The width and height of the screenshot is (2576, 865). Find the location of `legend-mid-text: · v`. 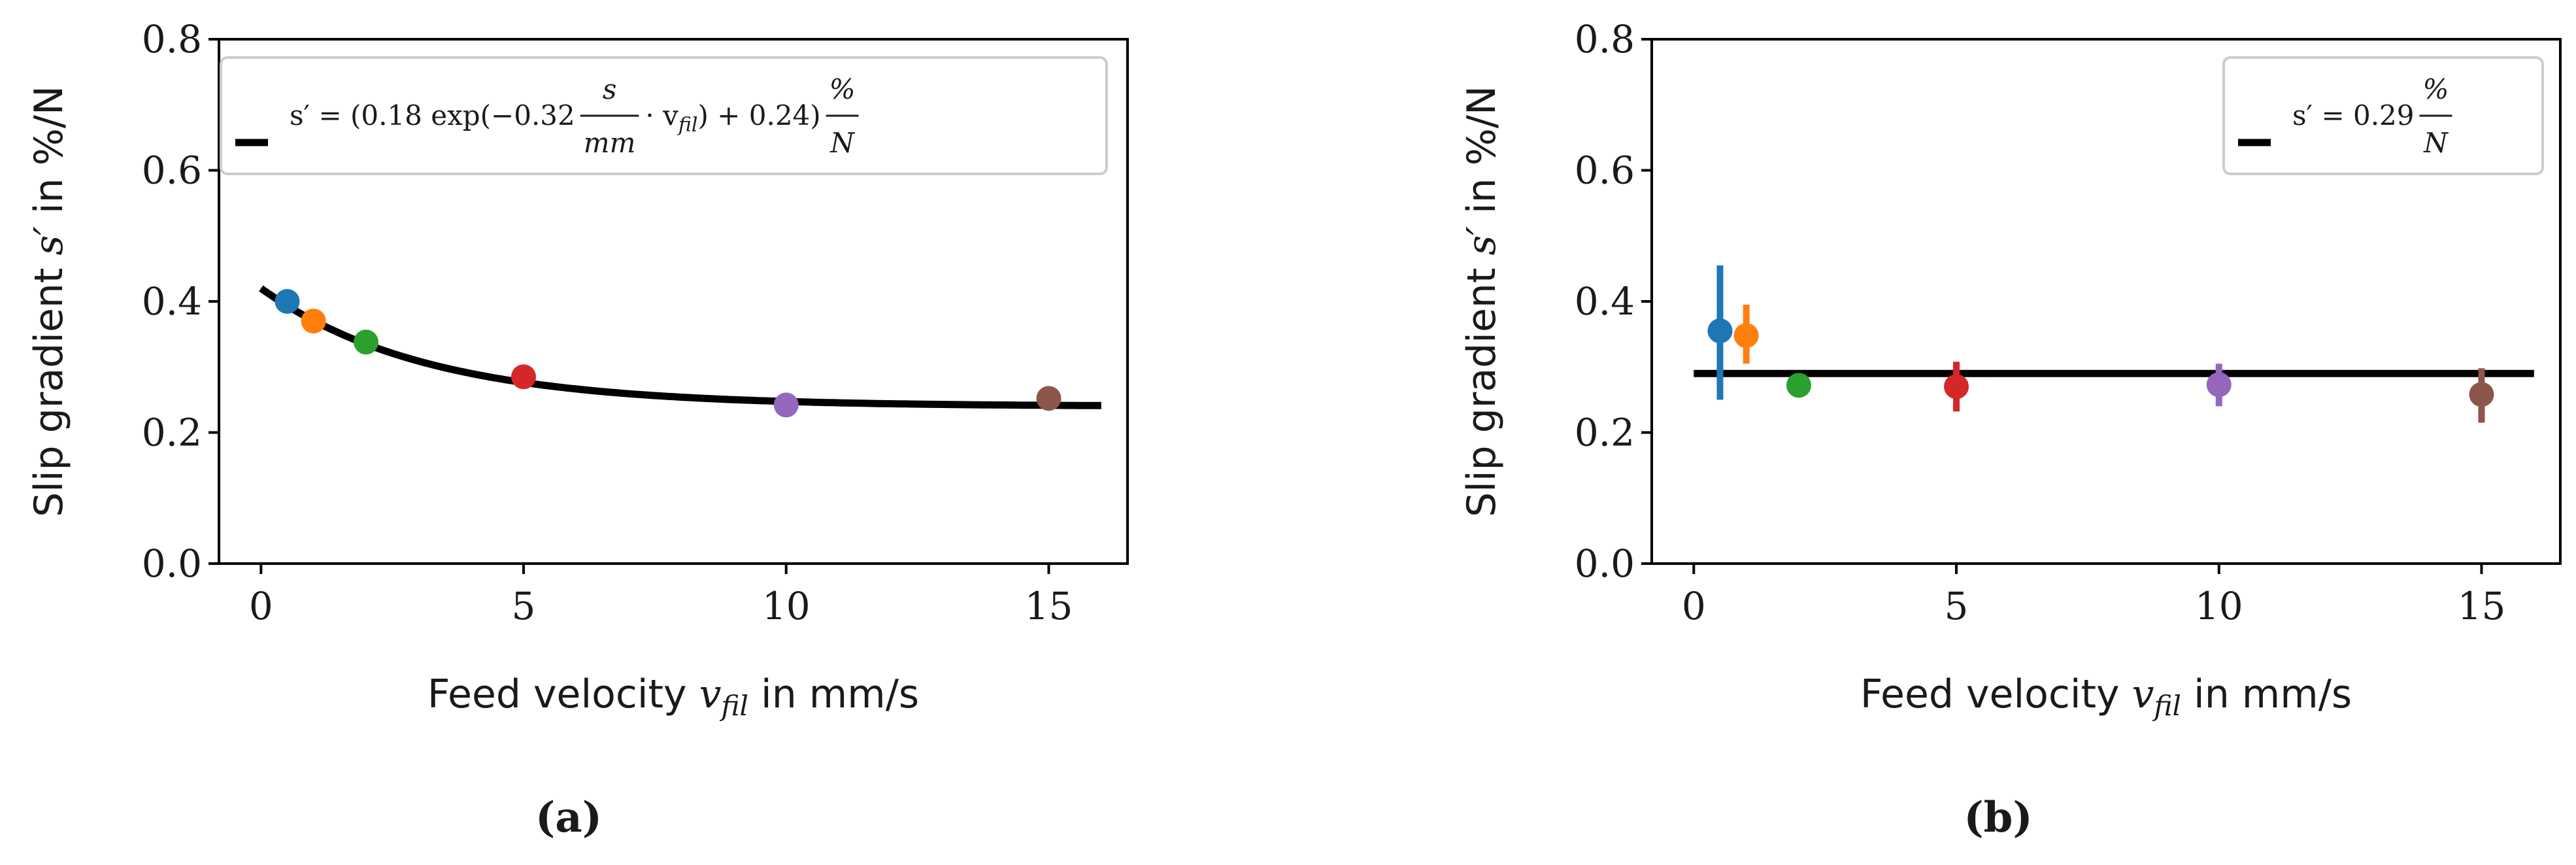

legend-mid-text: · v is located at coordinates (662, 115).